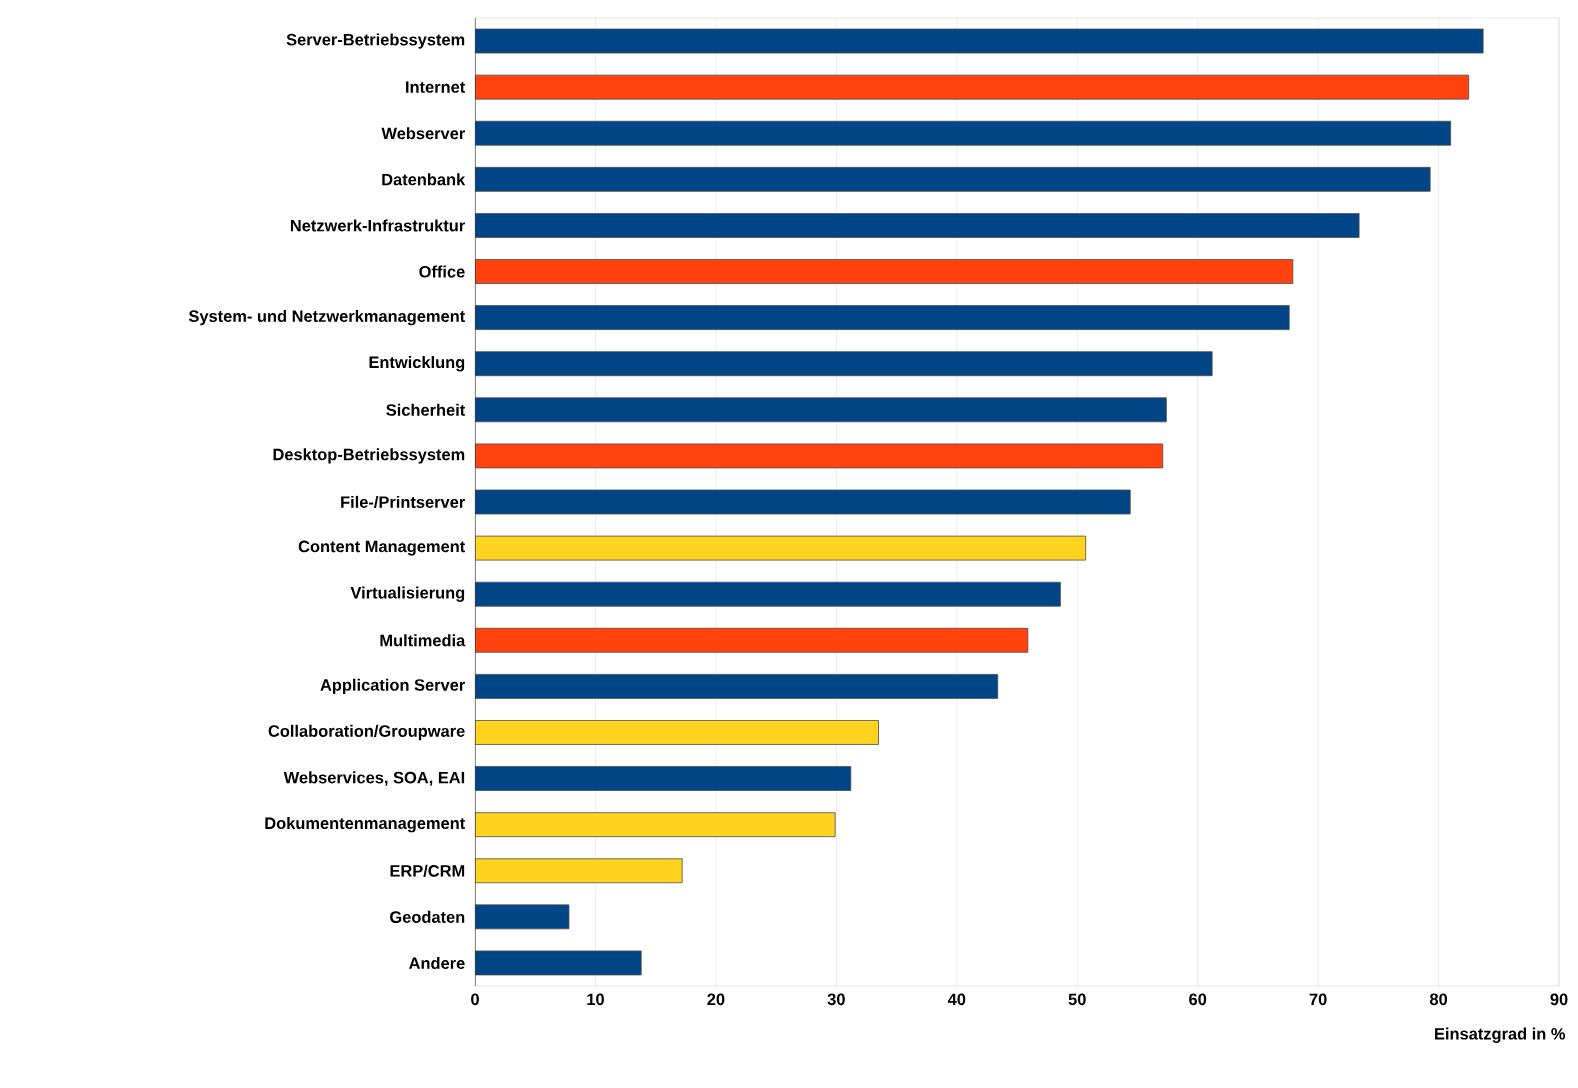 The image size is (1578, 1088). What do you see at coordinates (427, 916) in the screenshot?
I see `y-tick-label: Geodaten` at bounding box center [427, 916].